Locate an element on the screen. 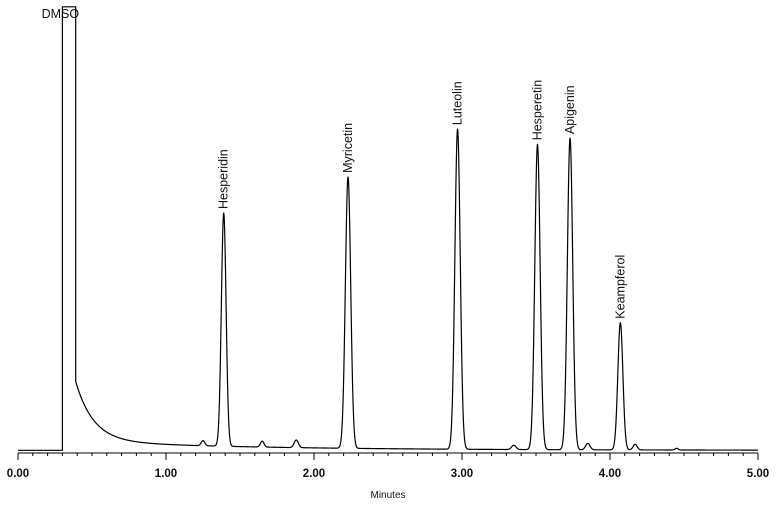  peak-label-myricetin: Myricetin is located at coordinates (348, 148).